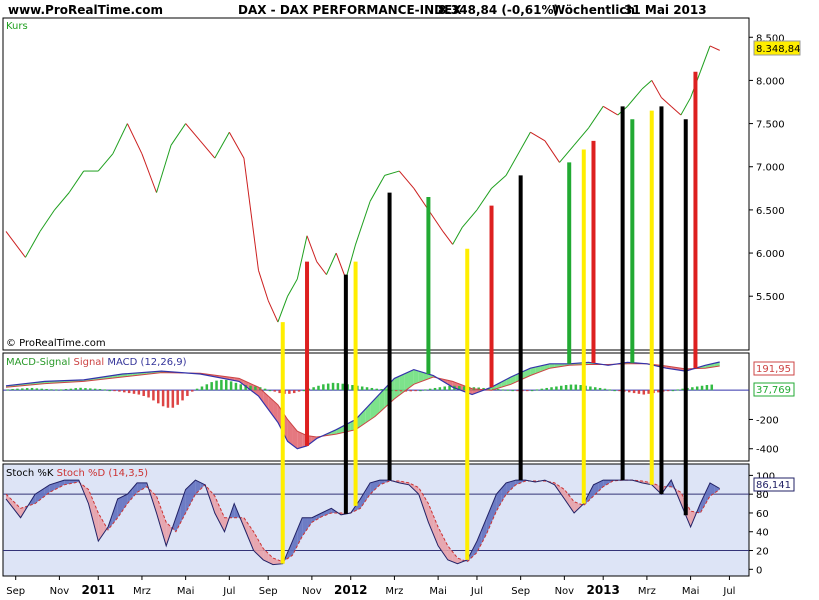  Describe the element at coordinates (85, 10) in the screenshot. I see `site-name: www.ProRealTime.com` at that location.